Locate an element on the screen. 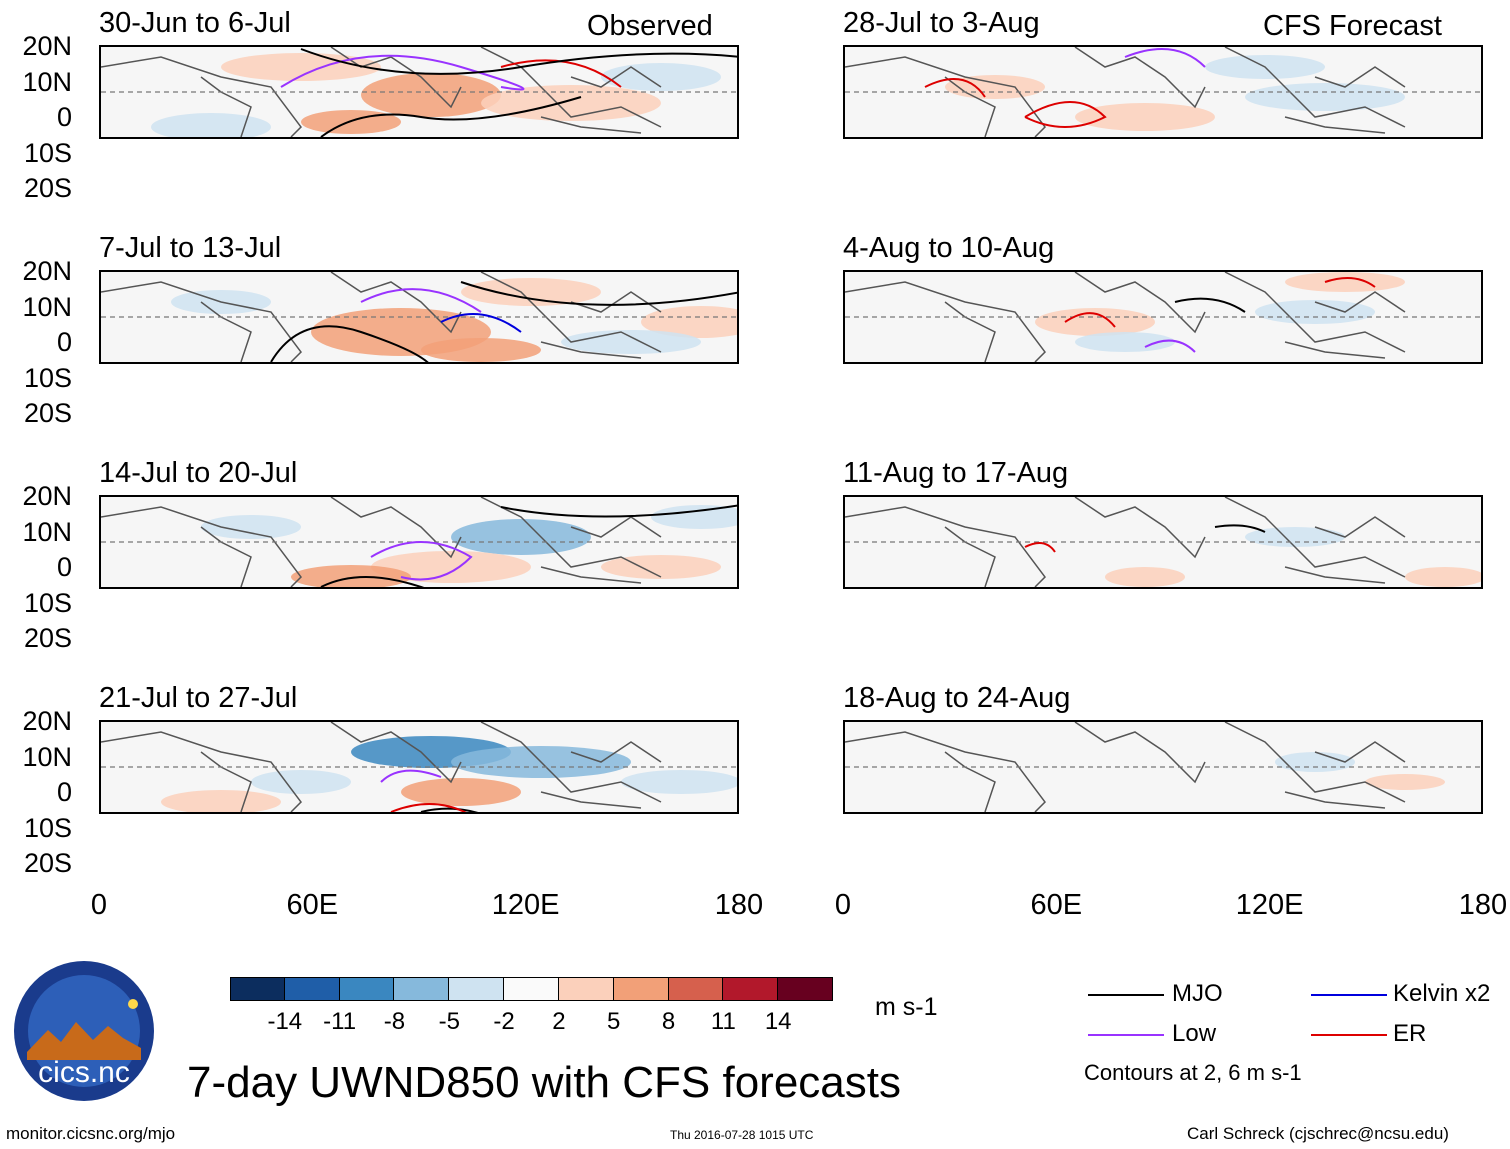  legend-mjo-label: MJO is located at coordinates (1197, 993).